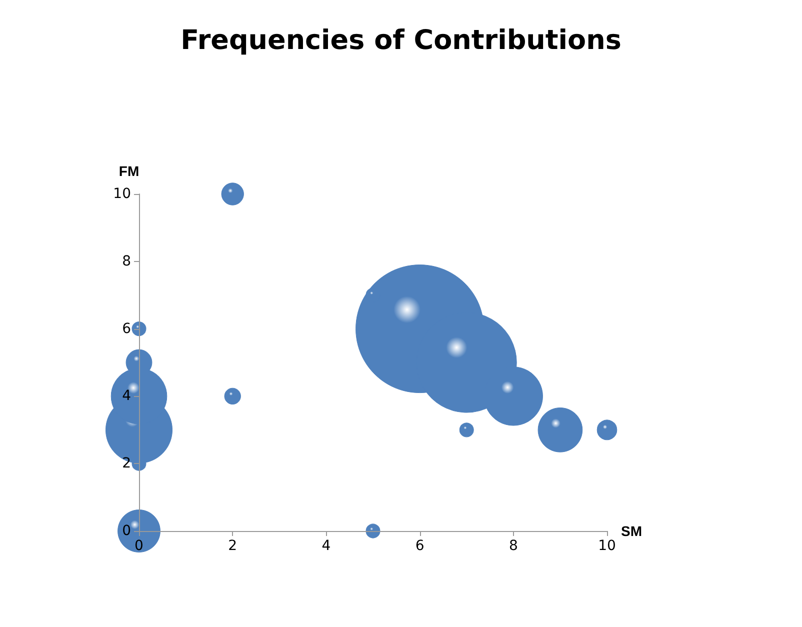 This screenshot has width=802, height=627. What do you see at coordinates (419, 546) in the screenshot?
I see `x-tick-label: 6` at bounding box center [419, 546].